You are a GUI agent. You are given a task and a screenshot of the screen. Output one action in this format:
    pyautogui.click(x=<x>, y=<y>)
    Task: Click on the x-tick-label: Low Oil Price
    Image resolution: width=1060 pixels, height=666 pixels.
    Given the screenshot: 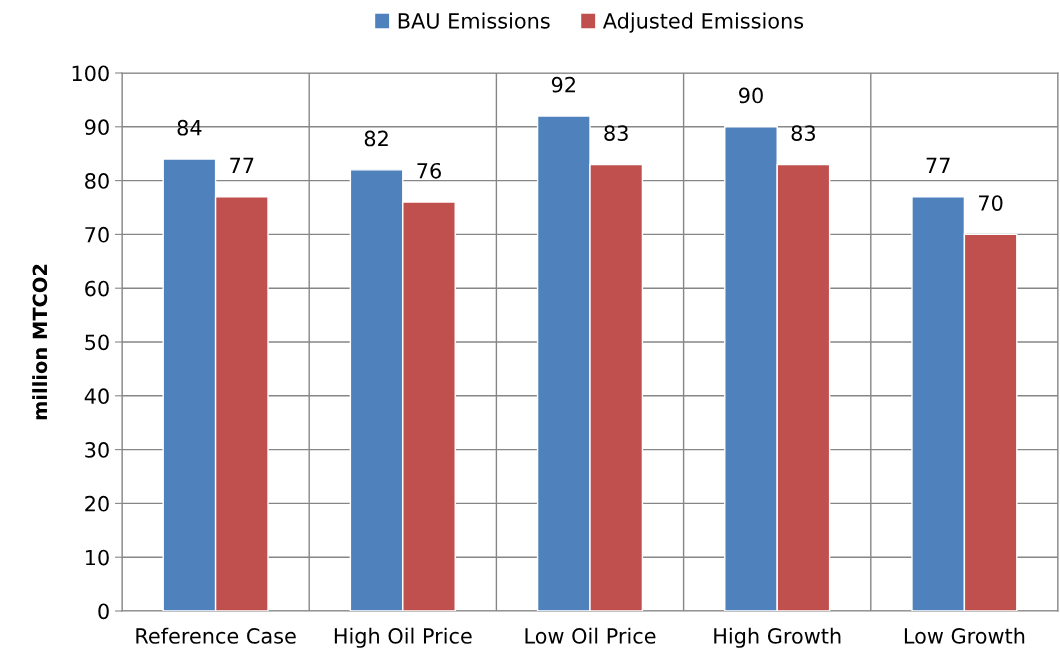 What is the action you would take?
    pyautogui.click(x=590, y=635)
    